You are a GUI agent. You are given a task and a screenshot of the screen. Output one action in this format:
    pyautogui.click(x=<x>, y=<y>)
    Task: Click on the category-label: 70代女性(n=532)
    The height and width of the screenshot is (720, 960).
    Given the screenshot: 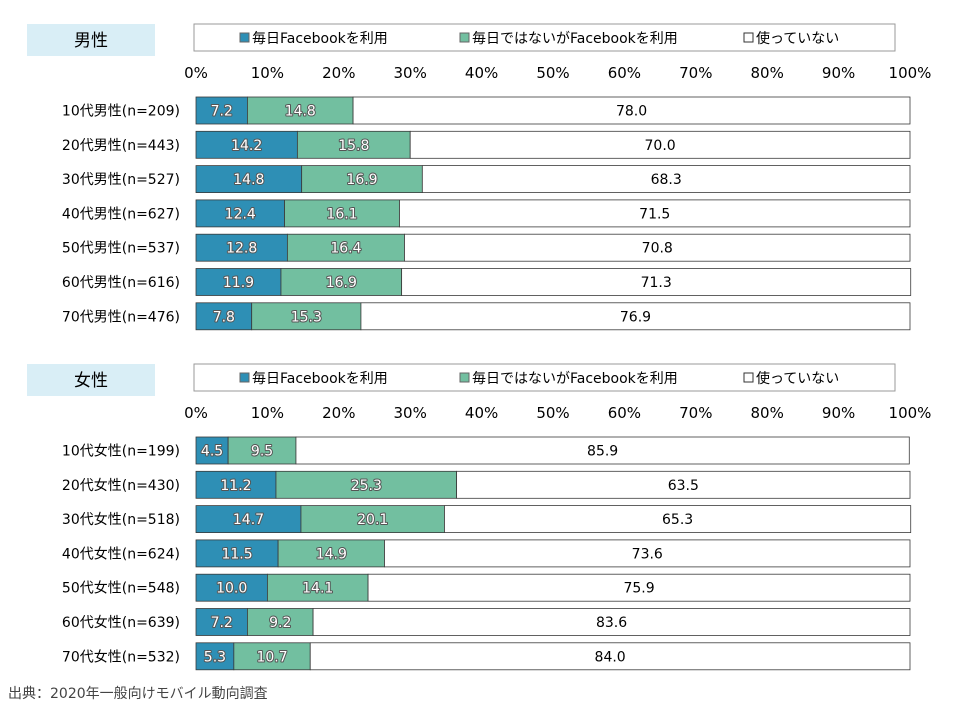 What is the action you would take?
    pyautogui.click(x=121, y=656)
    